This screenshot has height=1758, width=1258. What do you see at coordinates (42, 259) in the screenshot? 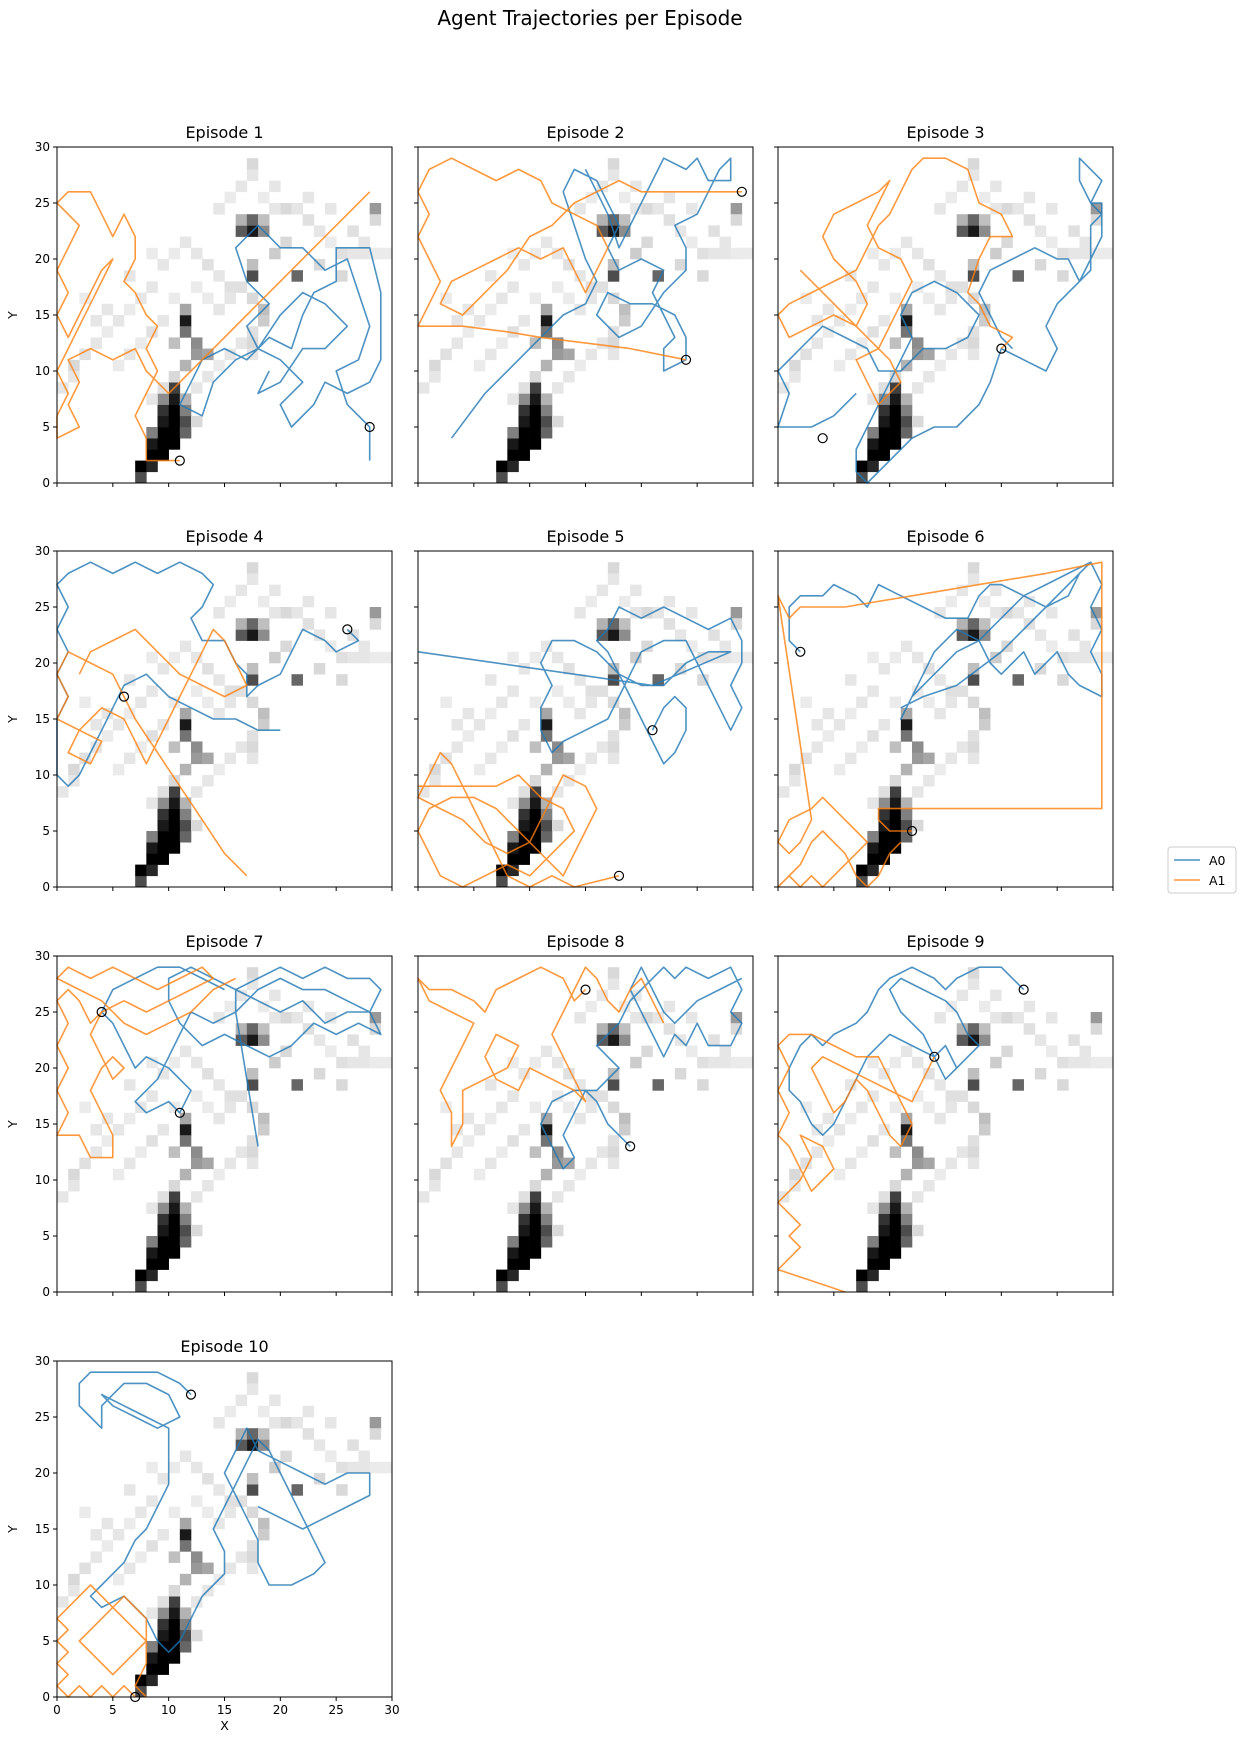
I see `y-tick-label: 20` at bounding box center [42, 259].